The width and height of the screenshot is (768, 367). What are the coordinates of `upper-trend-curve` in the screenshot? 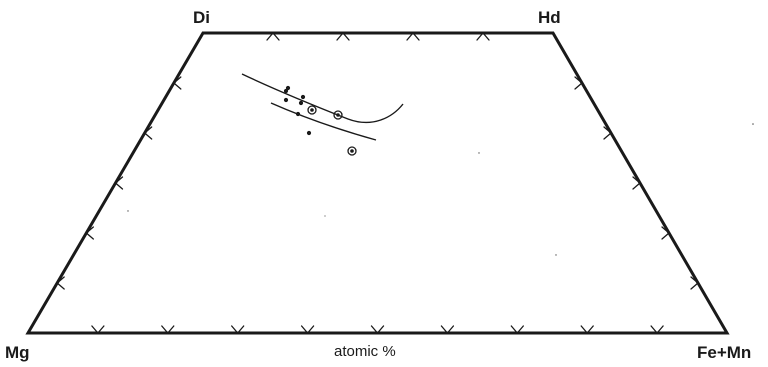 It's located at (322, 98).